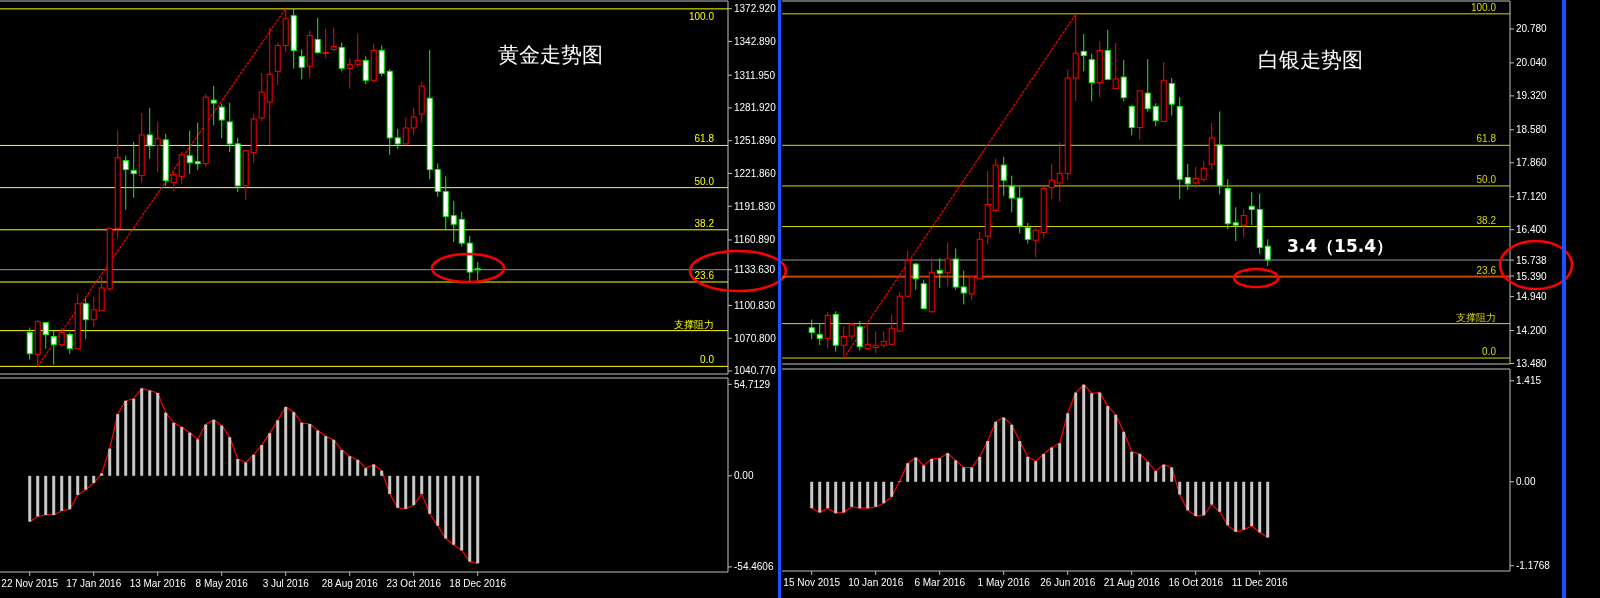  I want to click on y-tick-label: 15.390, so click(1532, 276).